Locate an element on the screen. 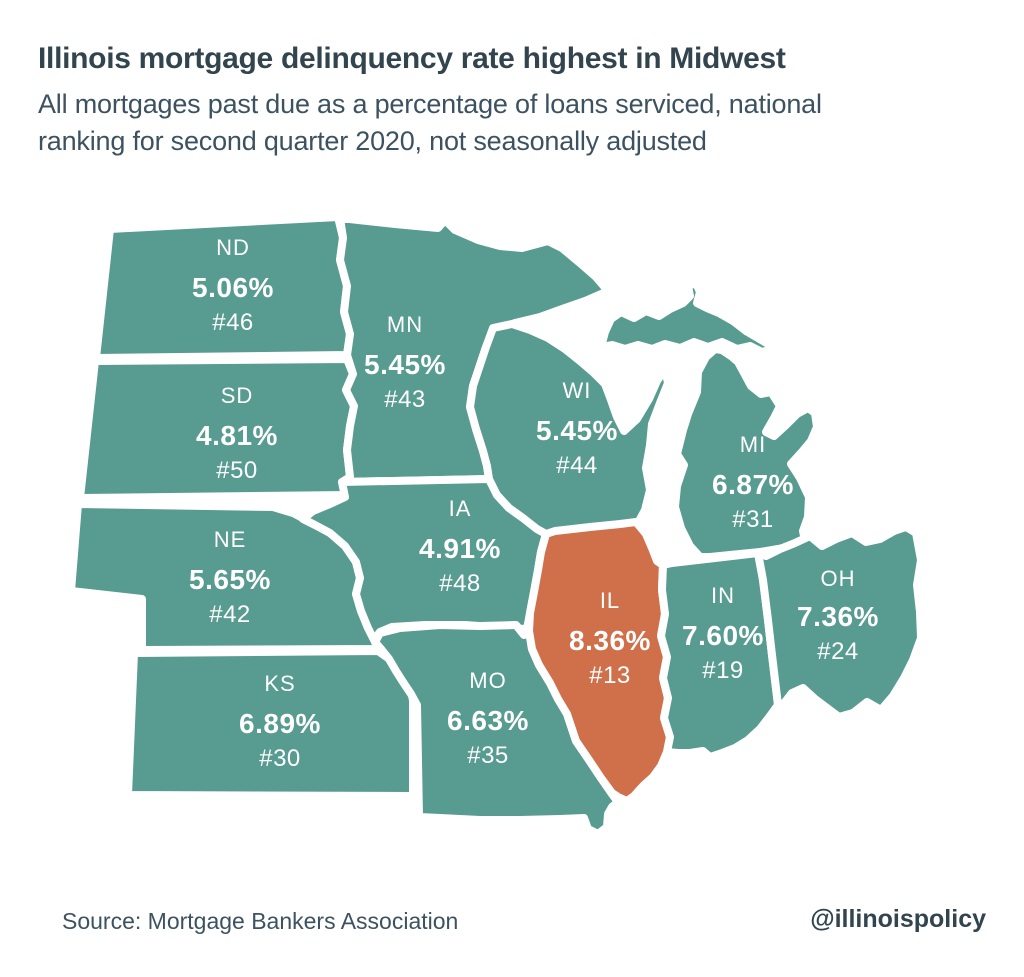 Image resolution: width=1024 pixels, height=977 pixels. svg-text: 6.89% is located at coordinates (280, 723).